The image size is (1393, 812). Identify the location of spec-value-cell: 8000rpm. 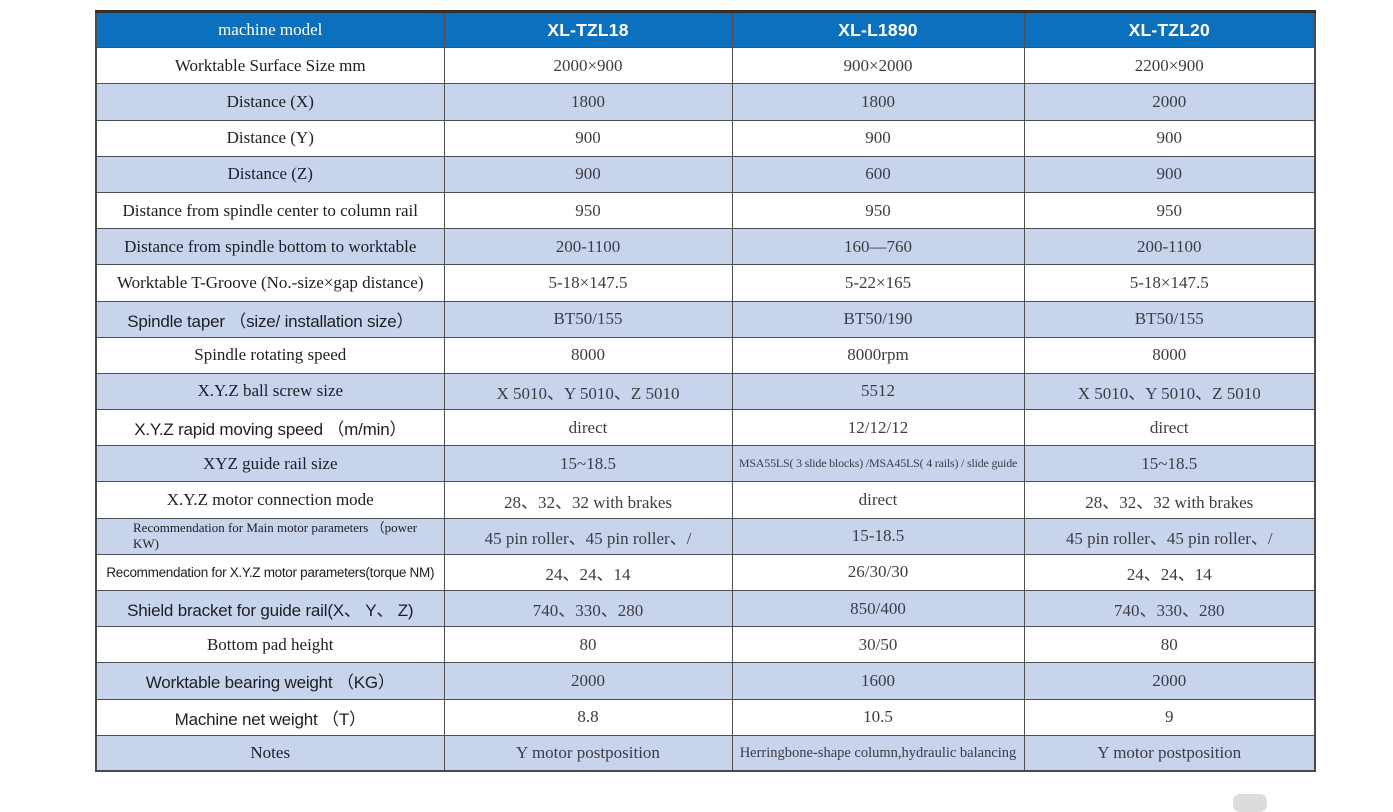
(878, 355).